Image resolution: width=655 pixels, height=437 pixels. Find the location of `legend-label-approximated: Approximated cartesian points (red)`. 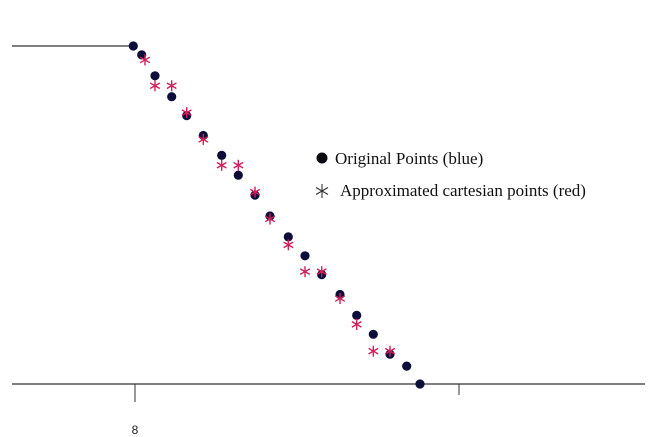

legend-label-approximated: Approximated cartesian points (red) is located at coordinates (463, 190).